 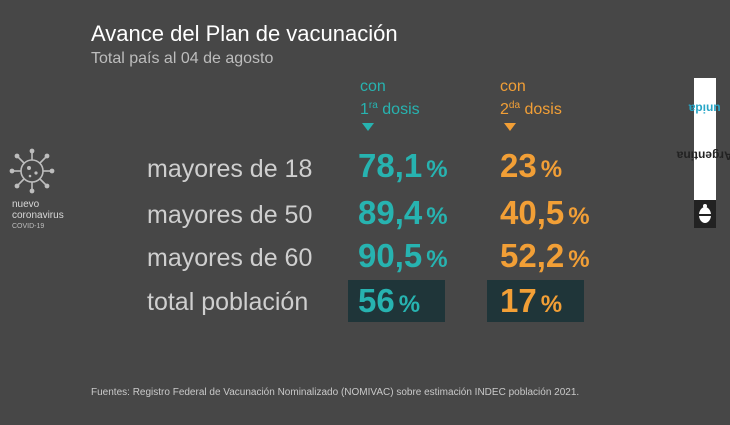 I want to click on value-first-dose: 78,1%, so click(x=403, y=166).